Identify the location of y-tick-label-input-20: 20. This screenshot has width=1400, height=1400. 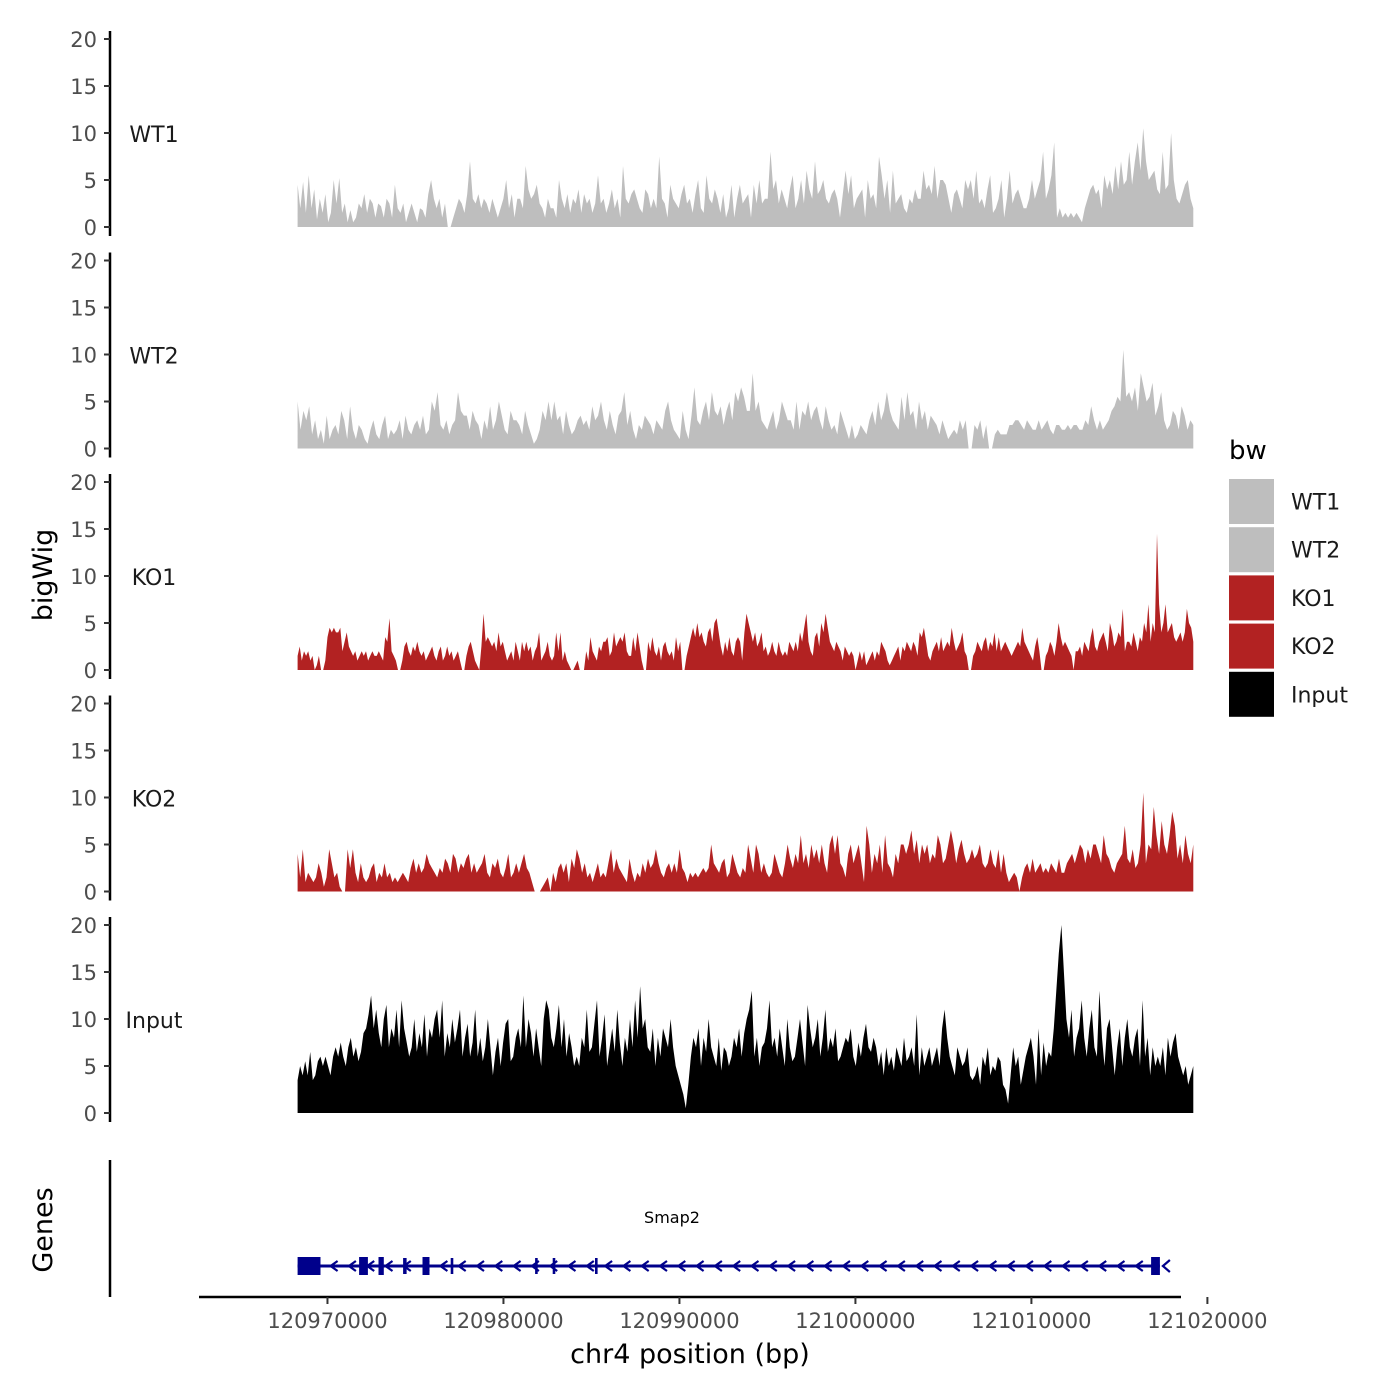
(83, 926).